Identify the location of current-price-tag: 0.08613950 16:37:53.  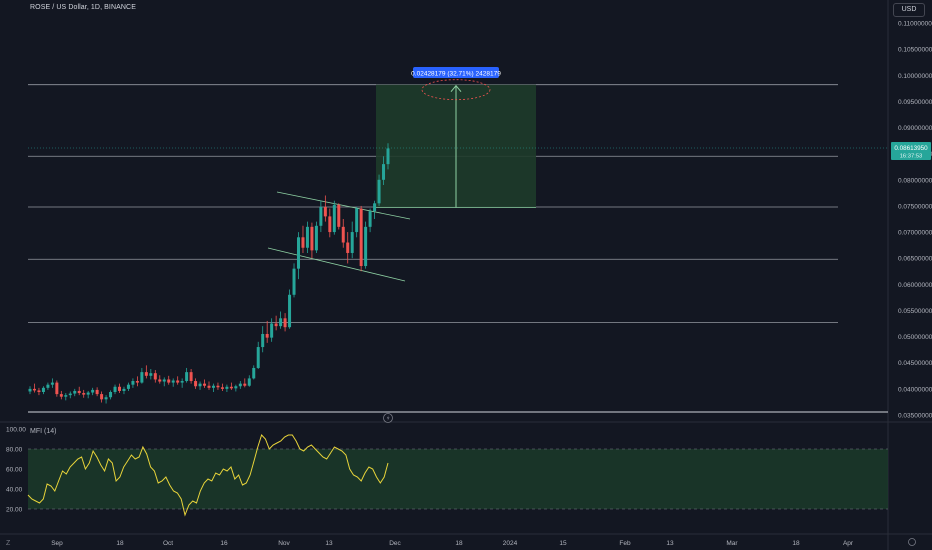
(479, 151).